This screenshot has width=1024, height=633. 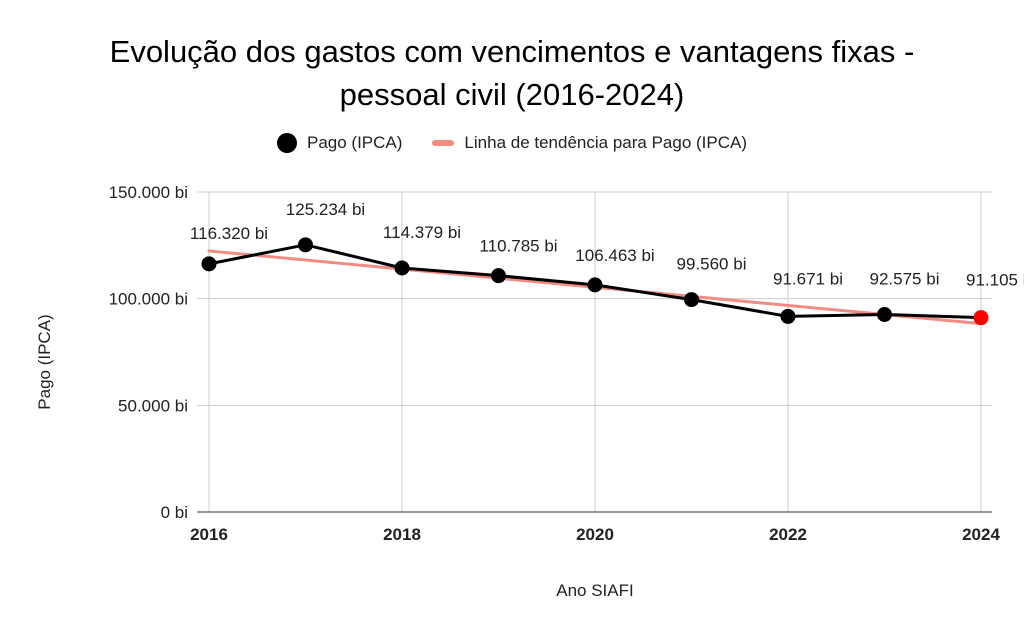 I want to click on points-group, so click(x=595, y=281).